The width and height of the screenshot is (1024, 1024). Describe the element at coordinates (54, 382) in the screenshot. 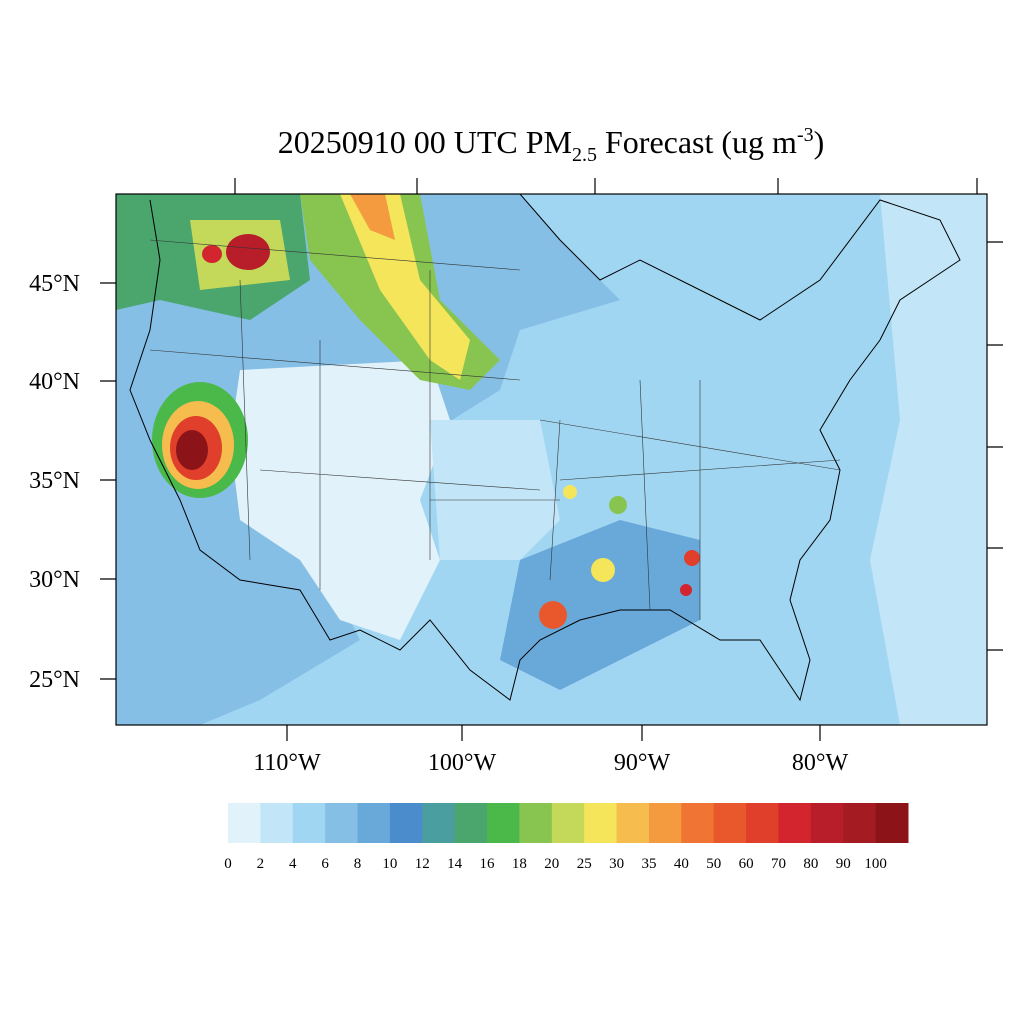

I see `lat-label: 40°N` at that location.